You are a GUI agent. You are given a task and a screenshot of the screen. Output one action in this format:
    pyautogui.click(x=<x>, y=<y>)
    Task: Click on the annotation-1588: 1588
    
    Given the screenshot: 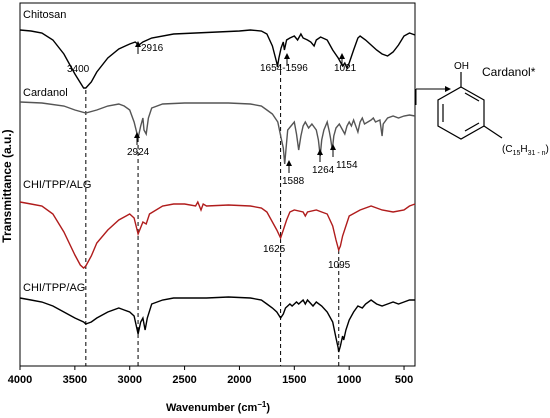 What is the action you would take?
    pyautogui.click(x=293, y=181)
    